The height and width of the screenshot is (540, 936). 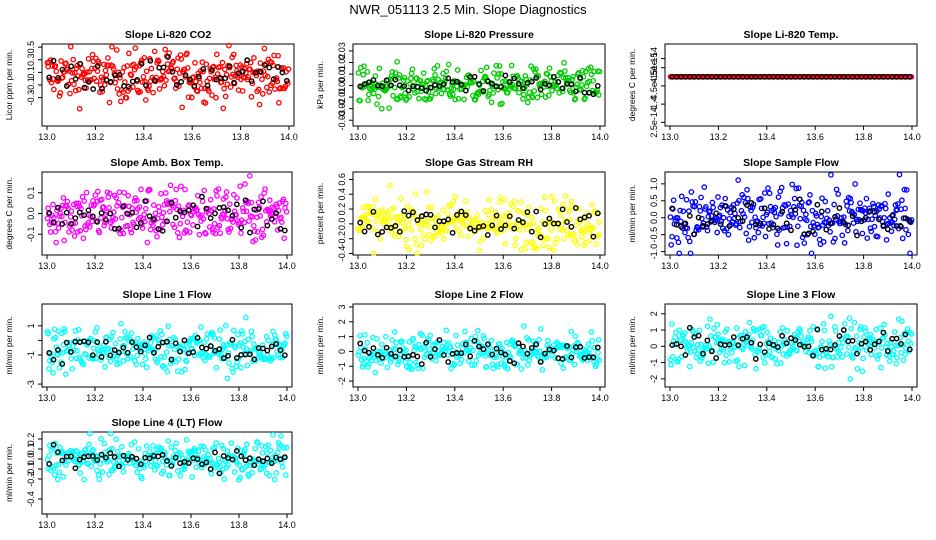 What do you see at coordinates (95, 266) in the screenshot?
I see `x-tick-label: 13.2` at bounding box center [95, 266].